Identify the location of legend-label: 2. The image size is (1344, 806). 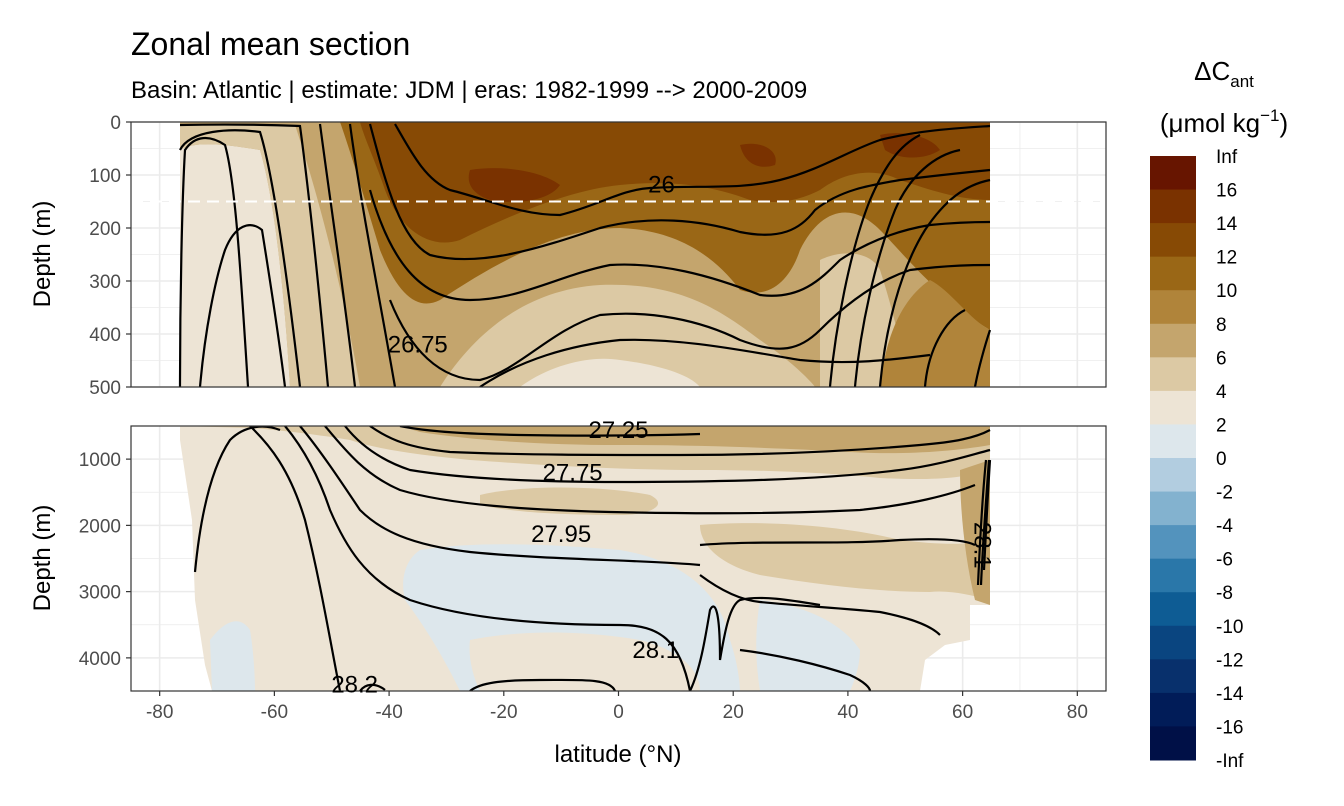
(1221, 425).